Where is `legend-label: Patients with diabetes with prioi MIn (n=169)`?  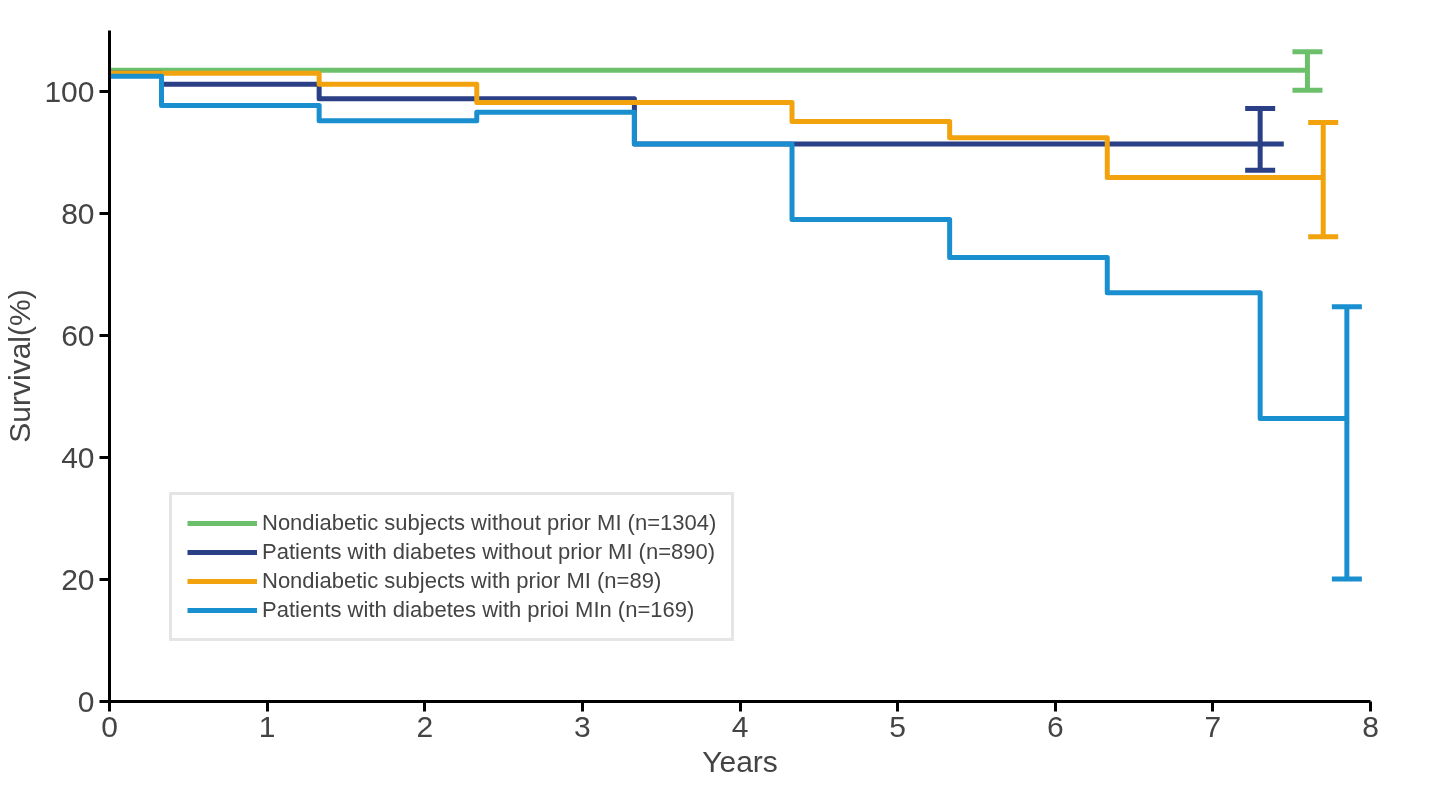
legend-label: Patients with diabetes with prioi MIn (n=169) is located at coordinates (478, 610).